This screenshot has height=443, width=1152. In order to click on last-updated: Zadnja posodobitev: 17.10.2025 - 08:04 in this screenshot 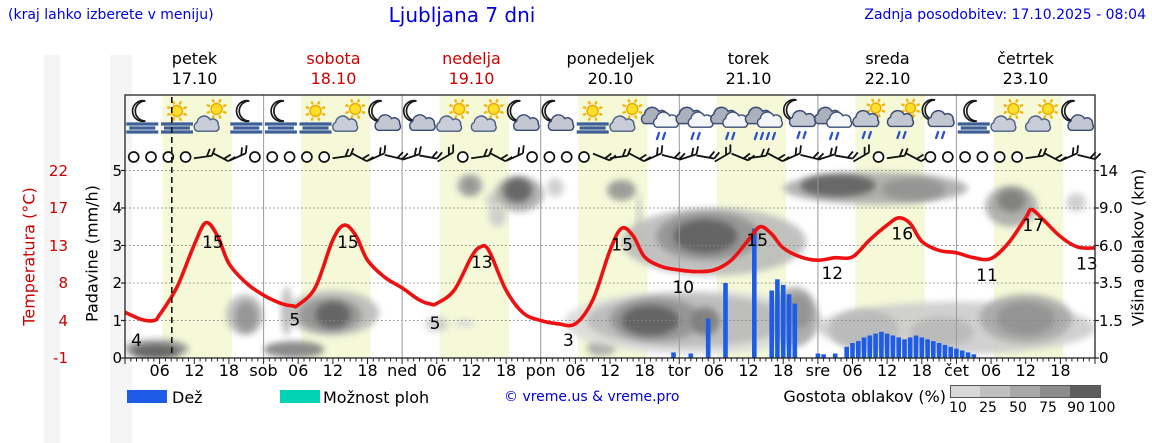, I will do `click(1005, 15)`.